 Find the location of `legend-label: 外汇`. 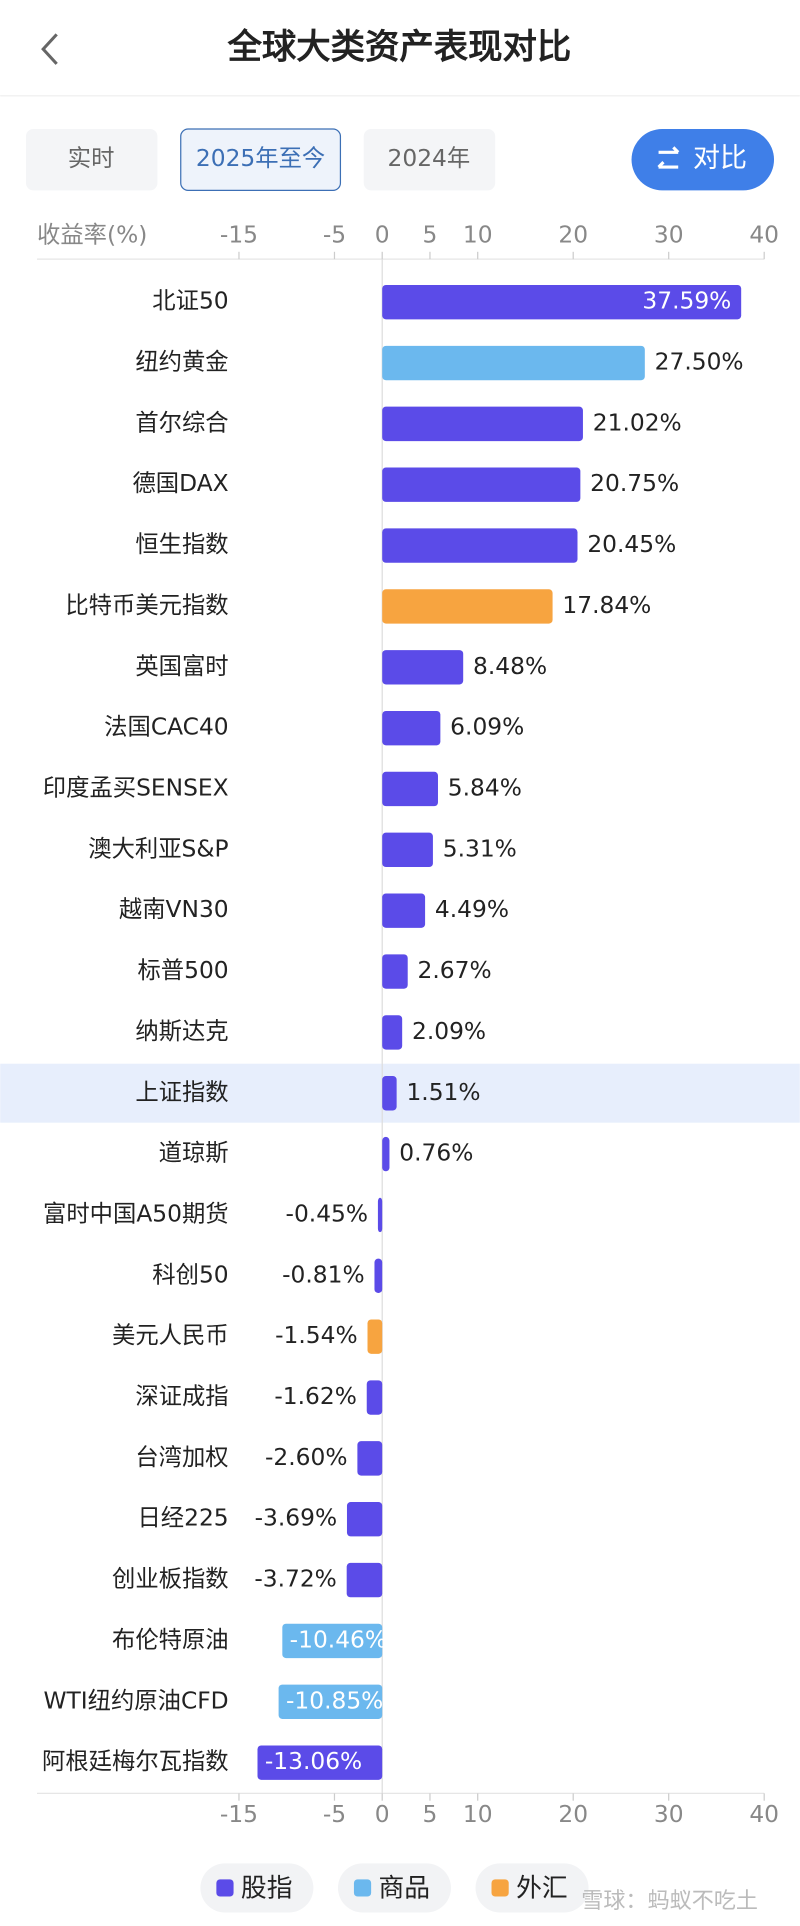

legend-label: 外汇 is located at coordinates (542, 1889).